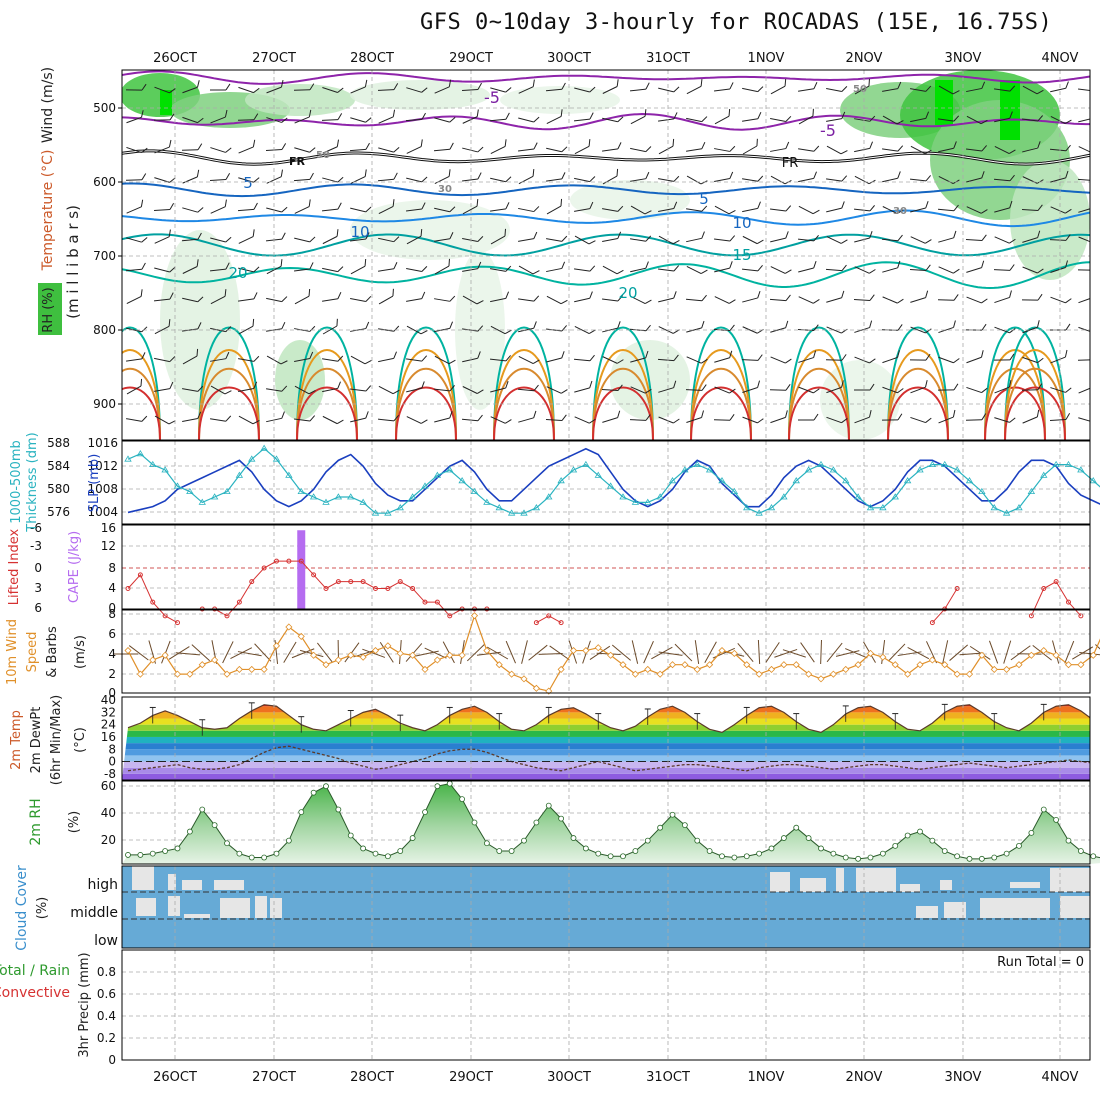 This screenshot has width=1100, height=1100. Describe the element at coordinates (426, 383) in the screenshot. I see `isotherm-arch` at that location.